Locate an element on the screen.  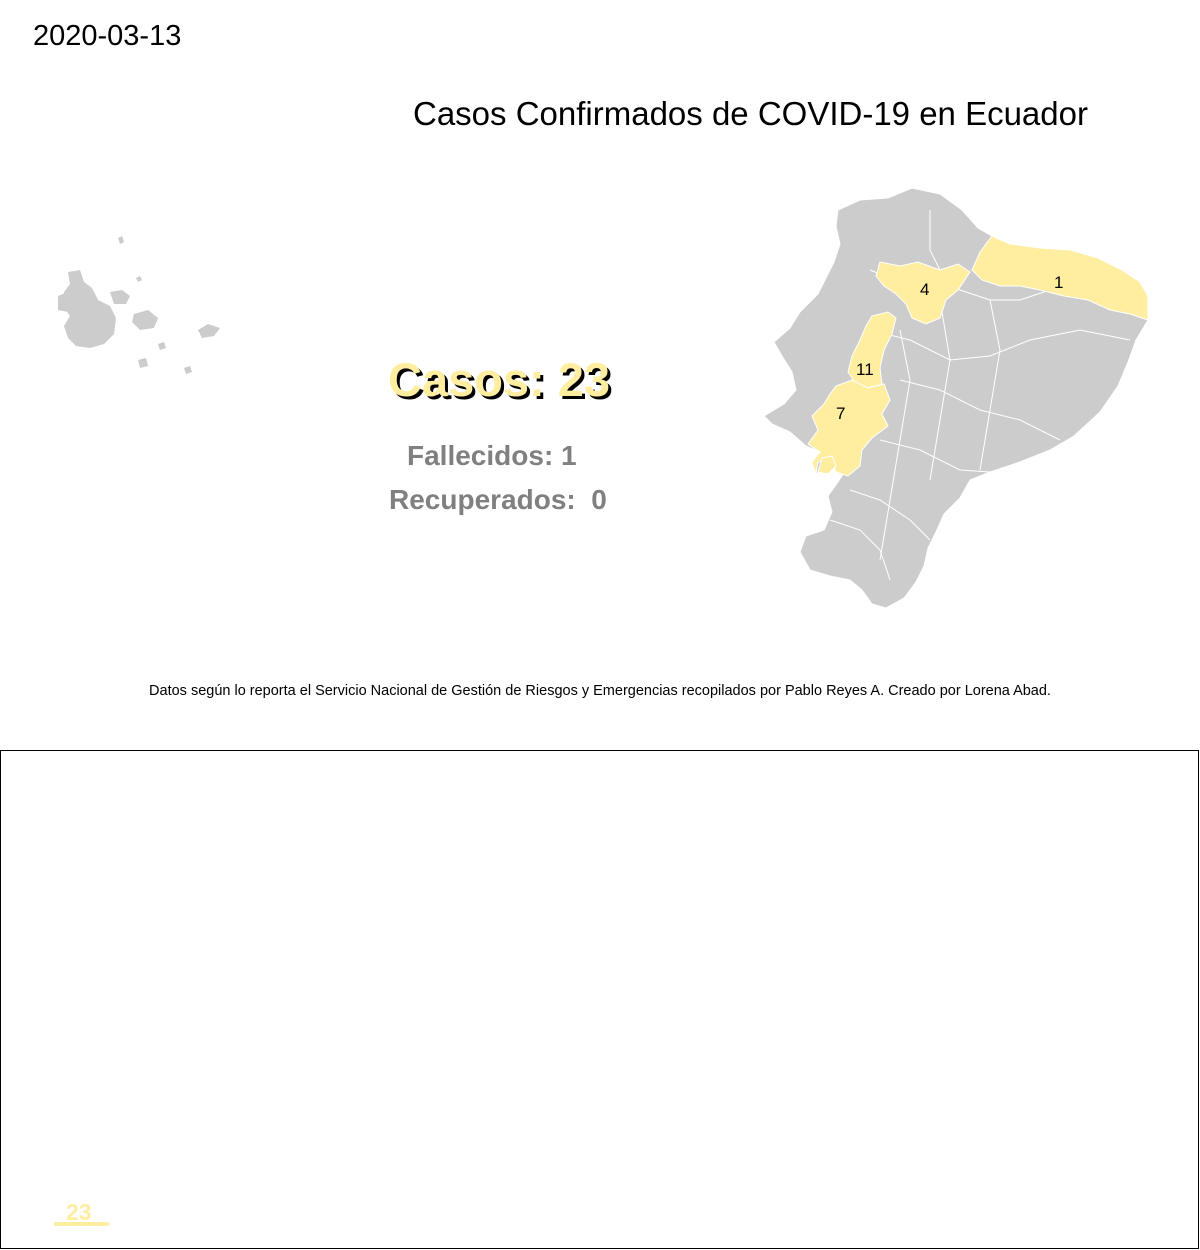
timeline-bar is located at coordinates (81, 1224).